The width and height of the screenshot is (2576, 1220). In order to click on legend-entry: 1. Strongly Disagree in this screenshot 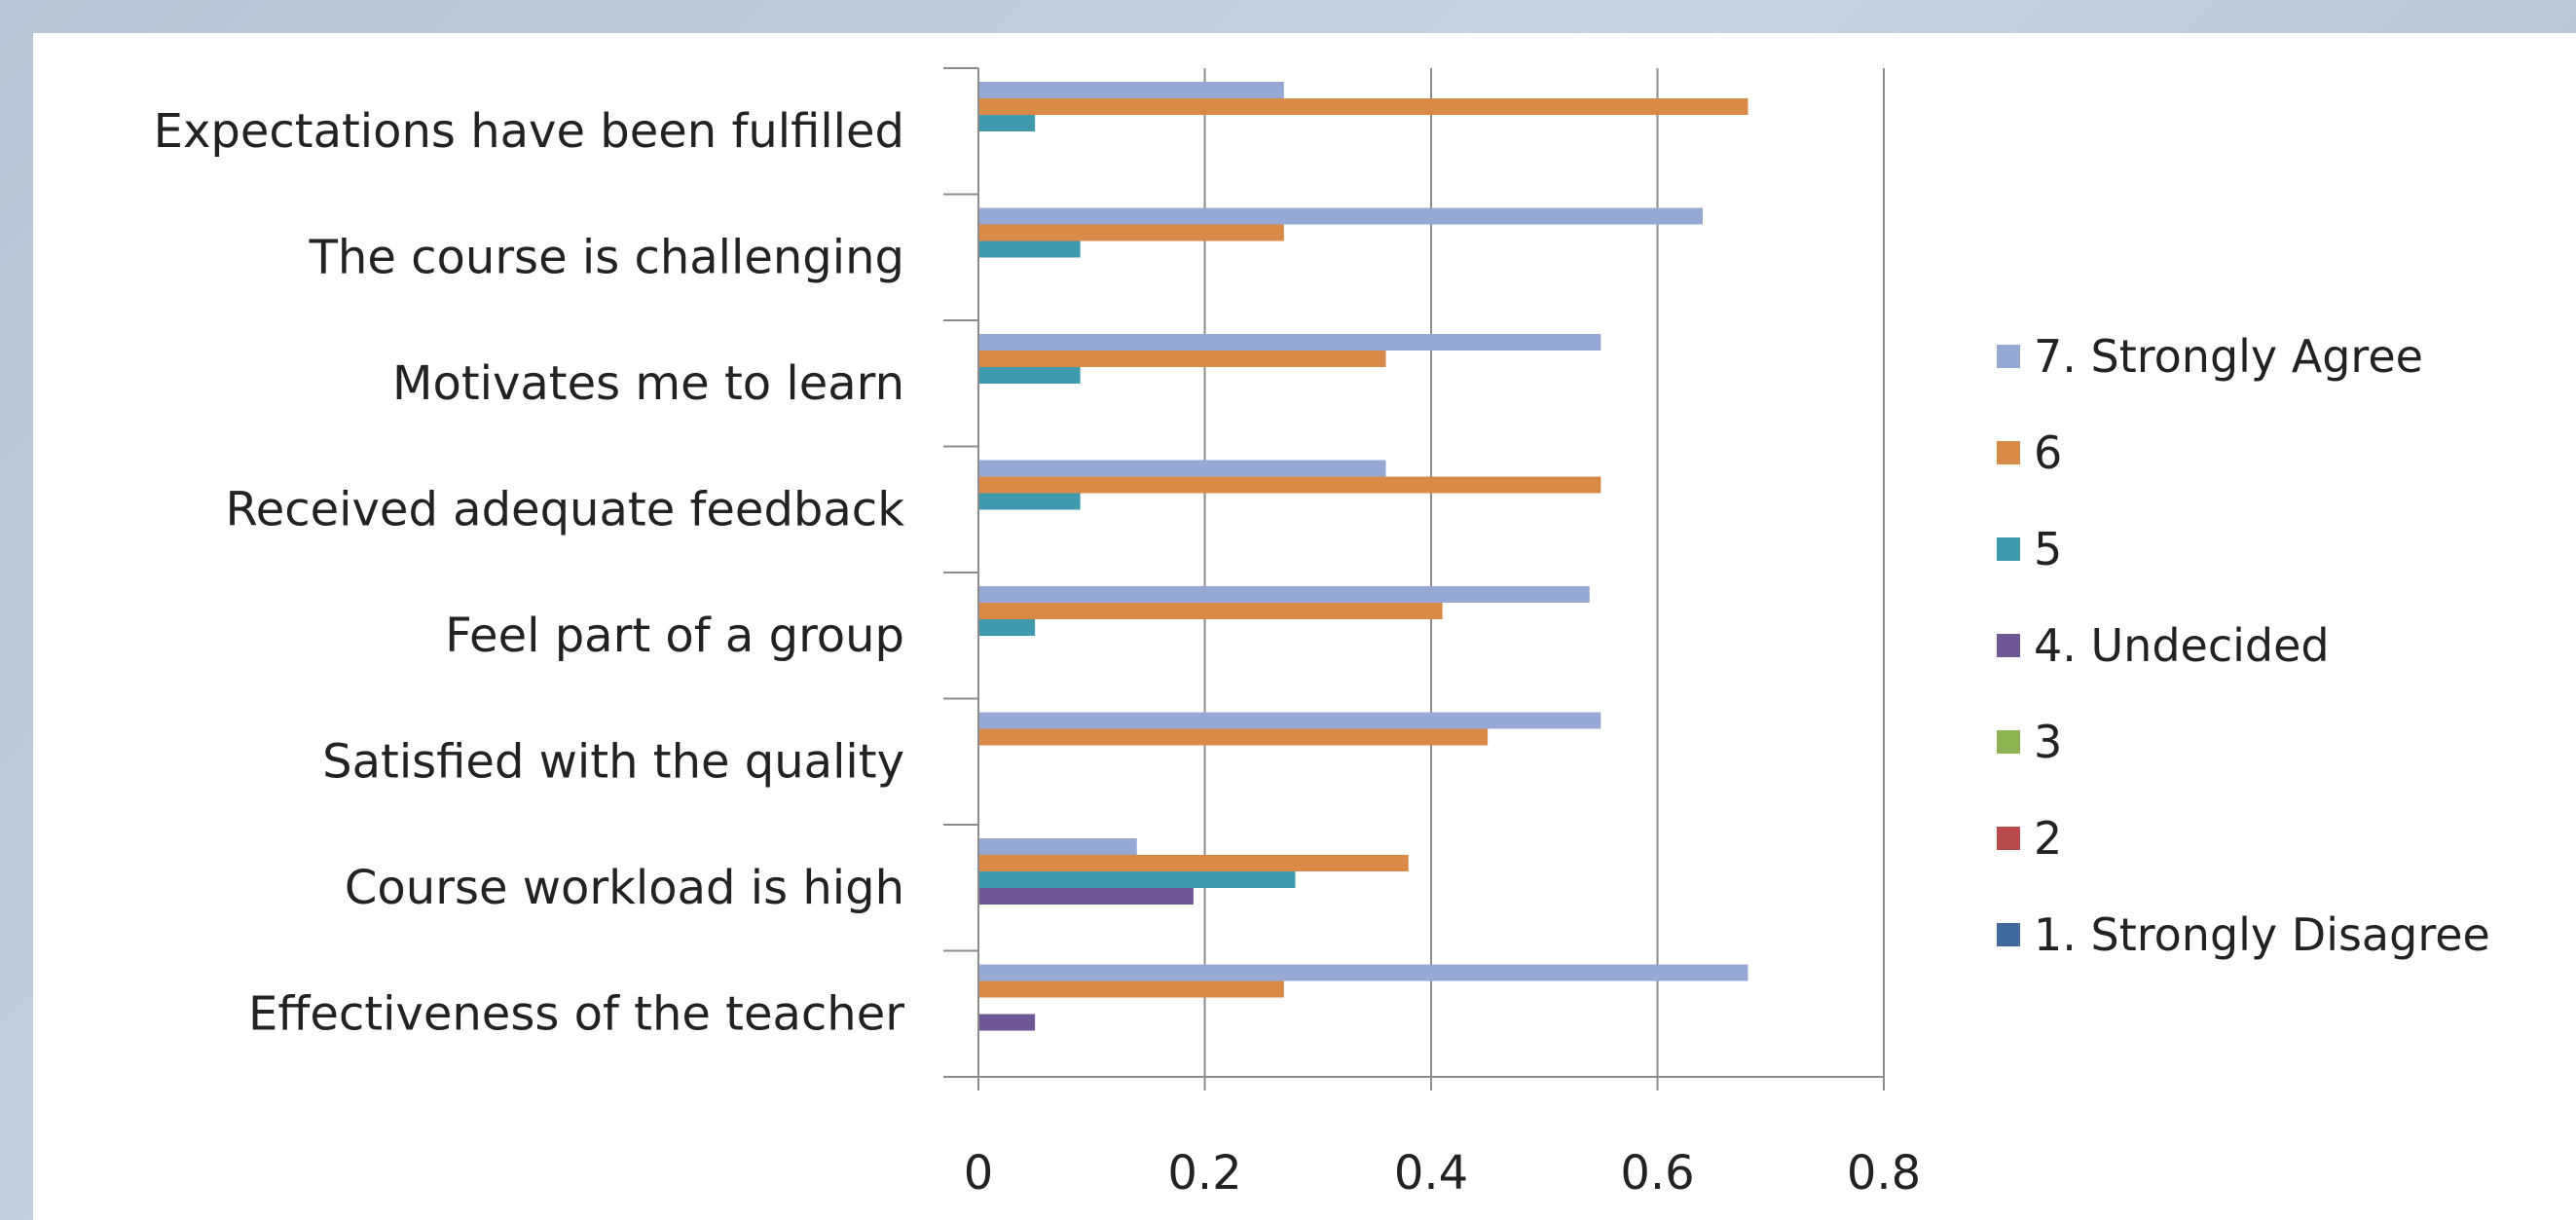, I will do `click(2243, 935)`.